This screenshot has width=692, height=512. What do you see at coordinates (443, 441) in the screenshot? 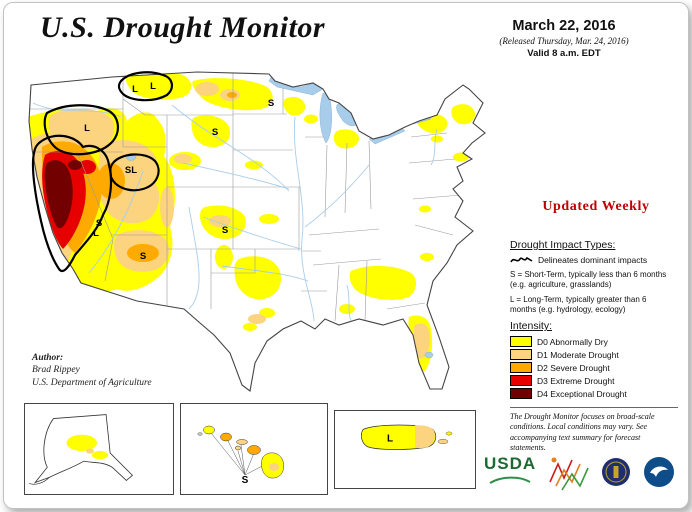
I see `vieques-island` at bounding box center [443, 441].